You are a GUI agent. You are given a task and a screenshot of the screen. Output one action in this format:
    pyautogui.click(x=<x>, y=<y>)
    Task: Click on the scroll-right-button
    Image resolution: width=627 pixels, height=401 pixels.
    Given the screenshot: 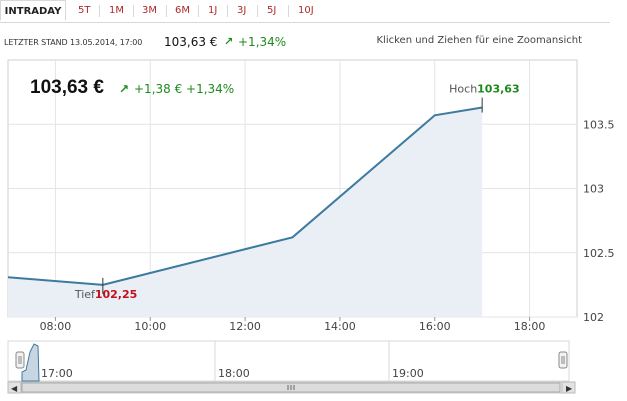 What is the action you would take?
    pyautogui.click(x=568, y=387)
    